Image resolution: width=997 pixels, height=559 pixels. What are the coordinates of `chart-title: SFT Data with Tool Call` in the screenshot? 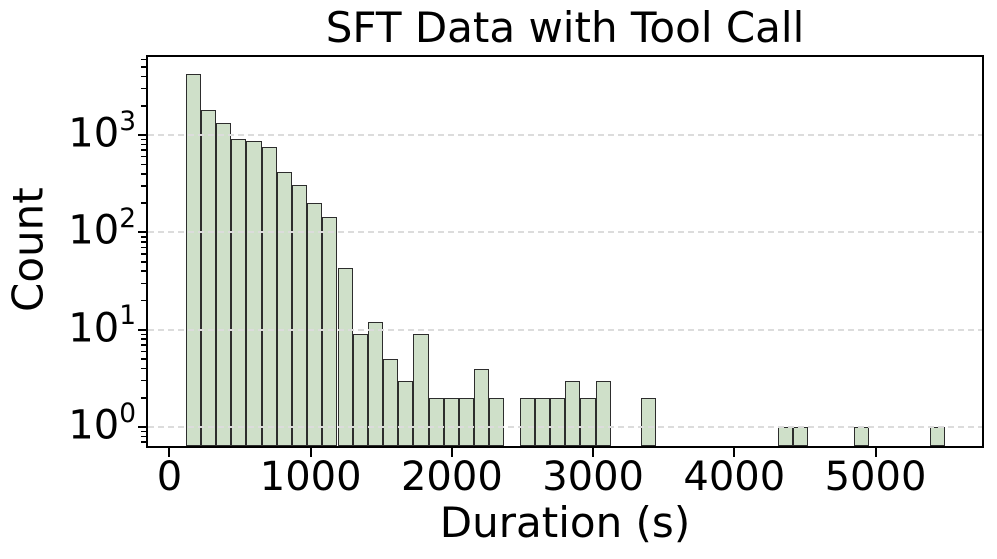 It's located at (565, 27).